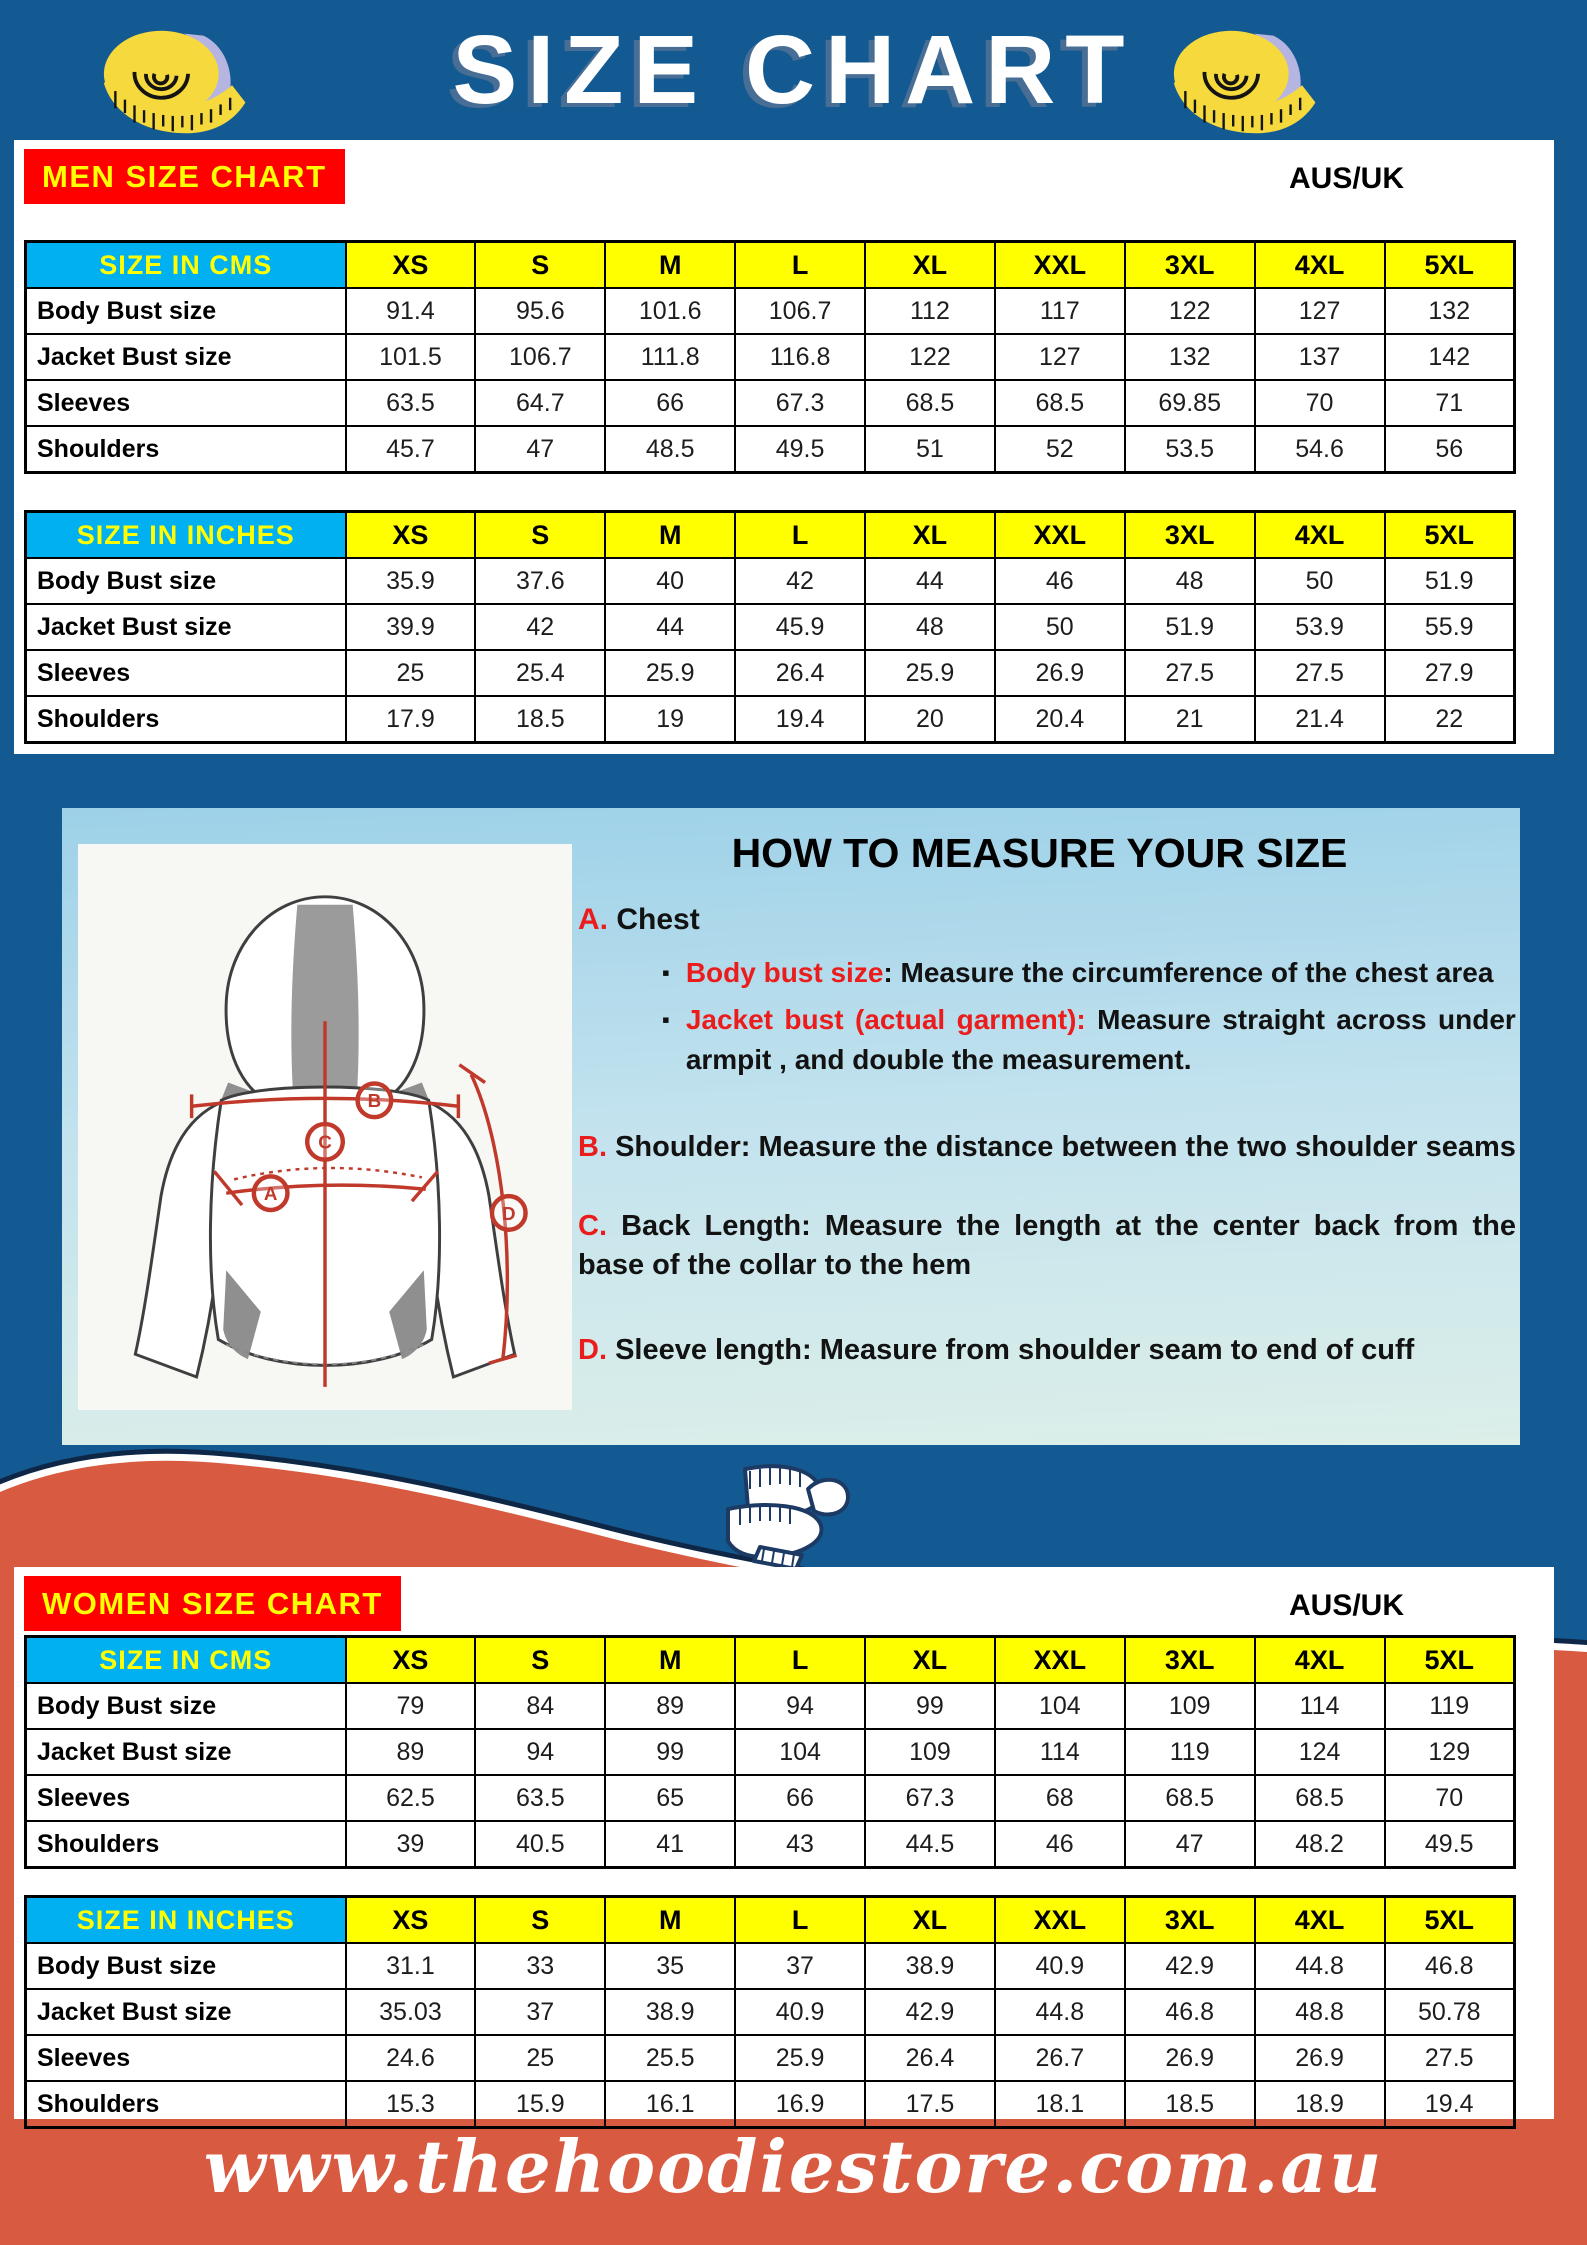 This screenshot has width=1587, height=2245. Describe the element at coordinates (770, 1844) in the screenshot. I see `table-row: Shoulders 39 40.5 41 43 44.5 46 47 48.2 49.5` at that location.